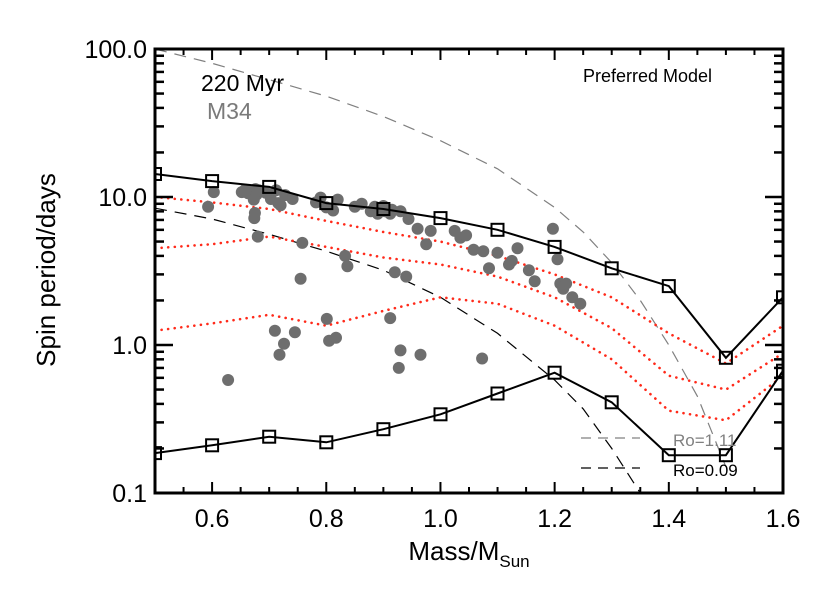 This screenshot has height=593, width=830. I want to click on y-tick-label: 1.0, so click(129, 346).